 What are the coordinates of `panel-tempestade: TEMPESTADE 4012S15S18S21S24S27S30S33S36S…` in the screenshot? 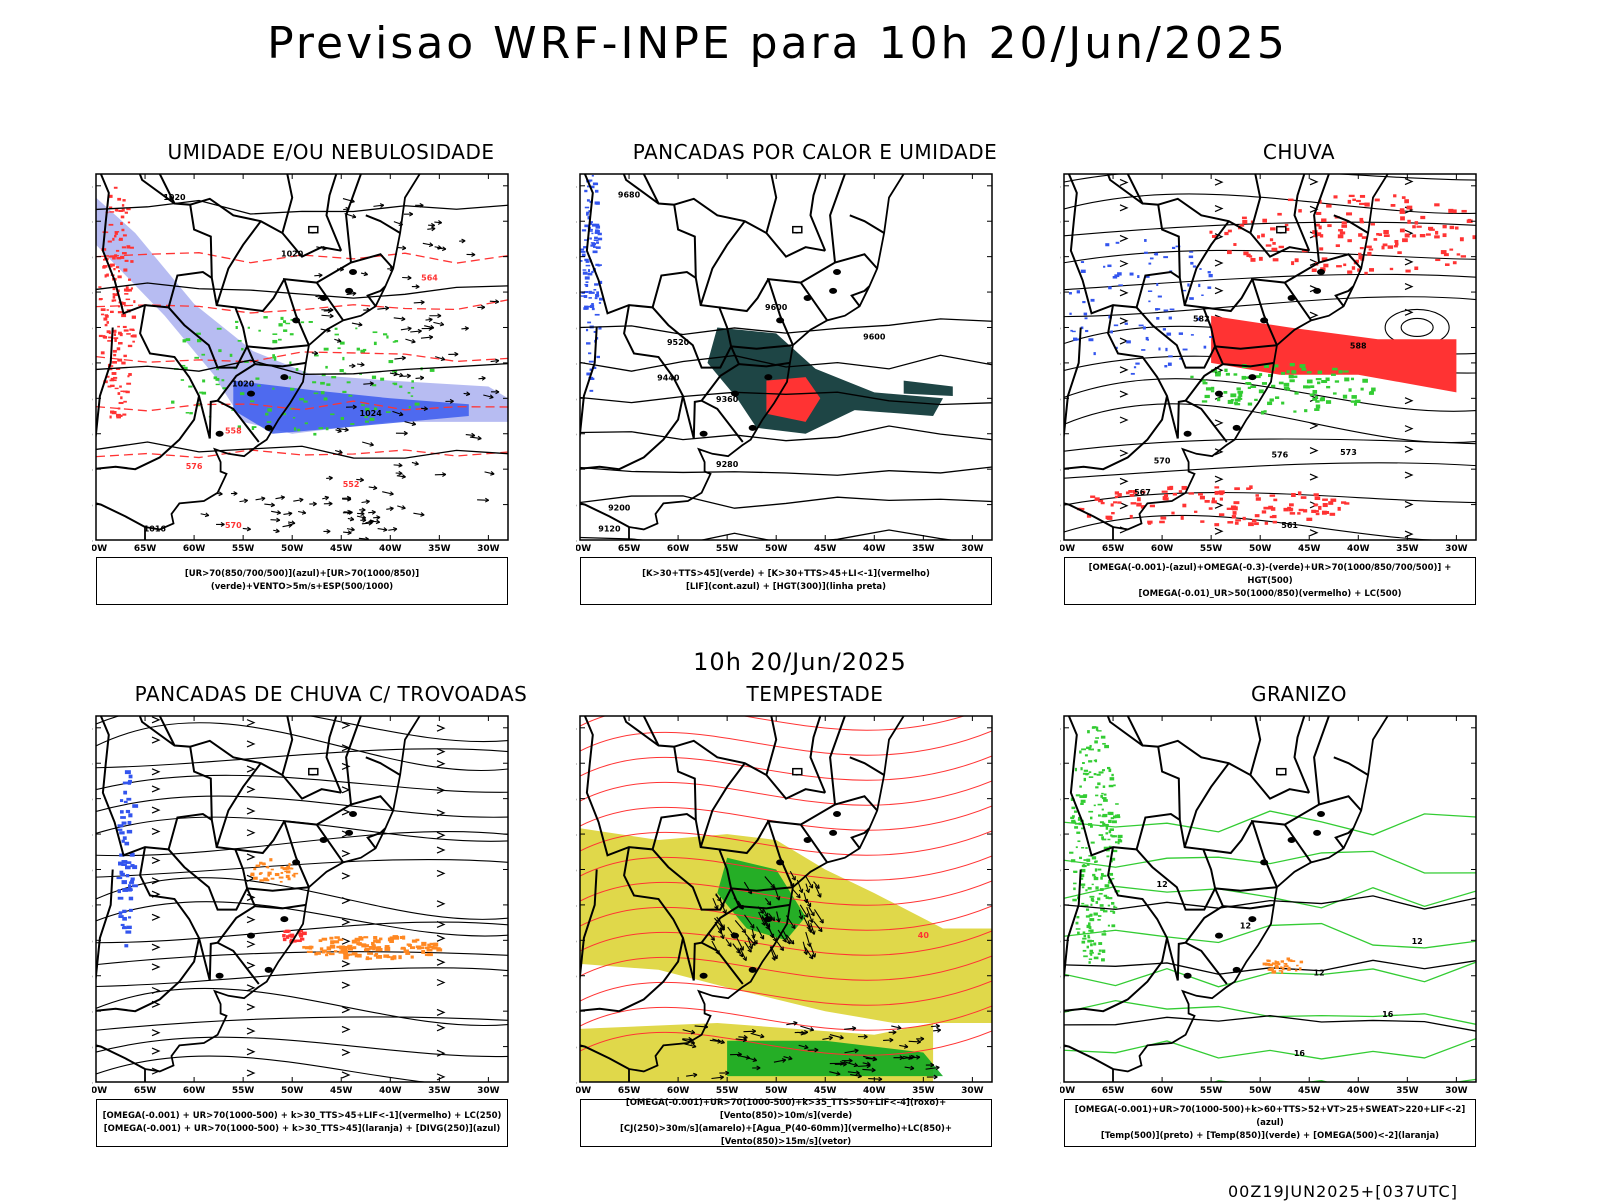 It's located at (815, 932).